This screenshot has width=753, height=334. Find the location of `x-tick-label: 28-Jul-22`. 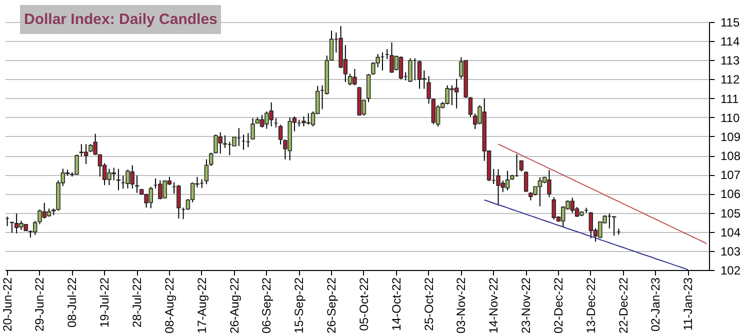

x-tick-label: 28-Jul-22 is located at coordinates (137, 302).